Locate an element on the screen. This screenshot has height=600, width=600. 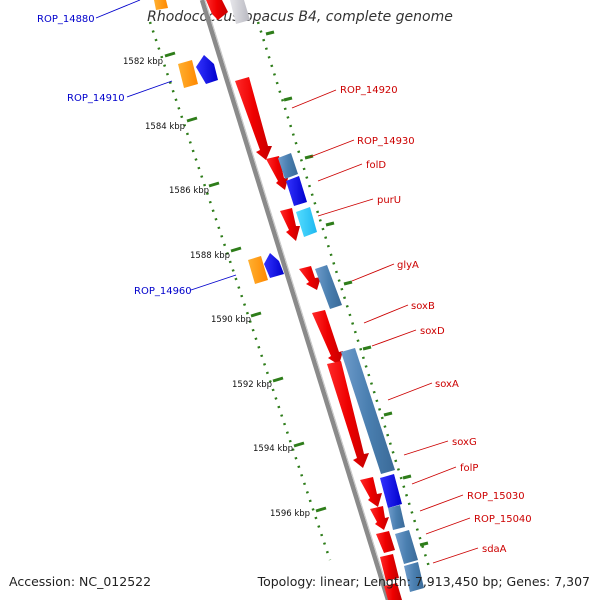
tick-label-1596: 1596 kbp is located at coordinates (290, 514).